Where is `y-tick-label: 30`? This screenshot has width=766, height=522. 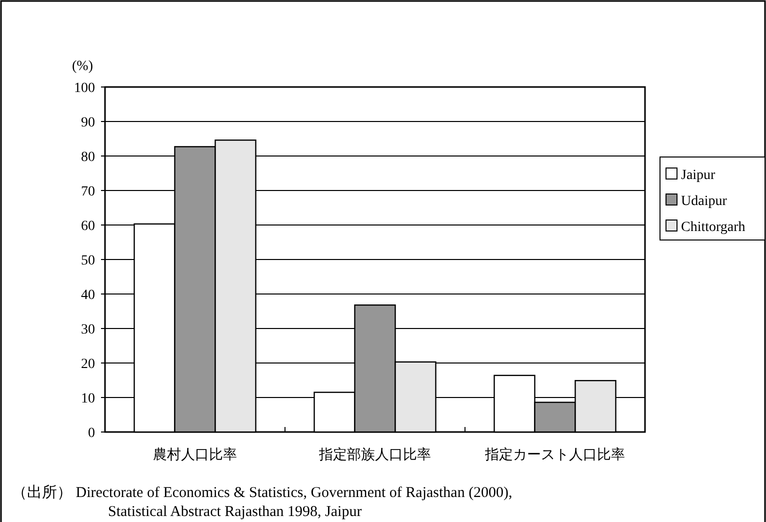
y-tick-label: 30 is located at coordinates (88, 330).